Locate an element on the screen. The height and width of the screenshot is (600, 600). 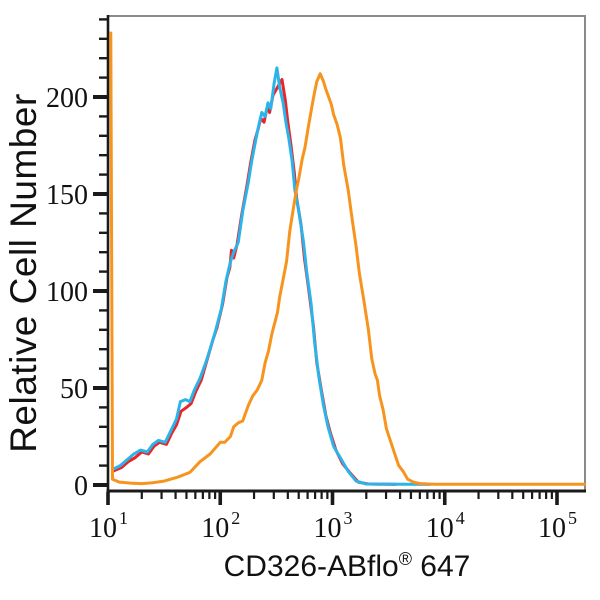
x-tick-label-exponent: 3 is located at coordinates (348, 518).